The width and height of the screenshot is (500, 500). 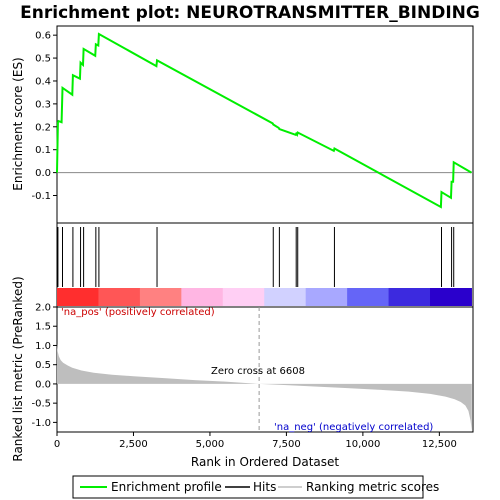 What do you see at coordinates (43, 150) in the screenshot?
I see `es-y-tick-label: 0.1` at bounding box center [43, 150].